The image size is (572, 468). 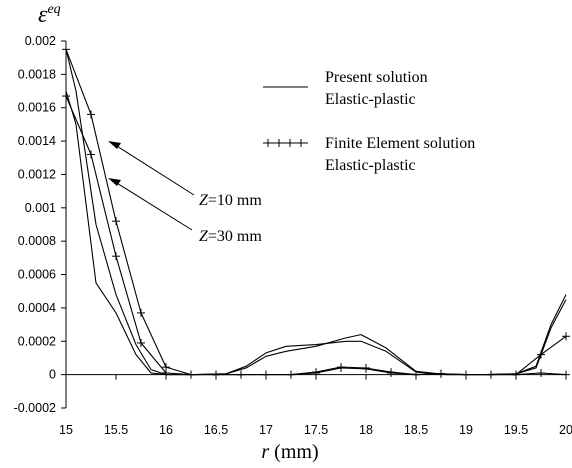 I want to click on x-axis-title: r (mm), so click(x=289, y=452).